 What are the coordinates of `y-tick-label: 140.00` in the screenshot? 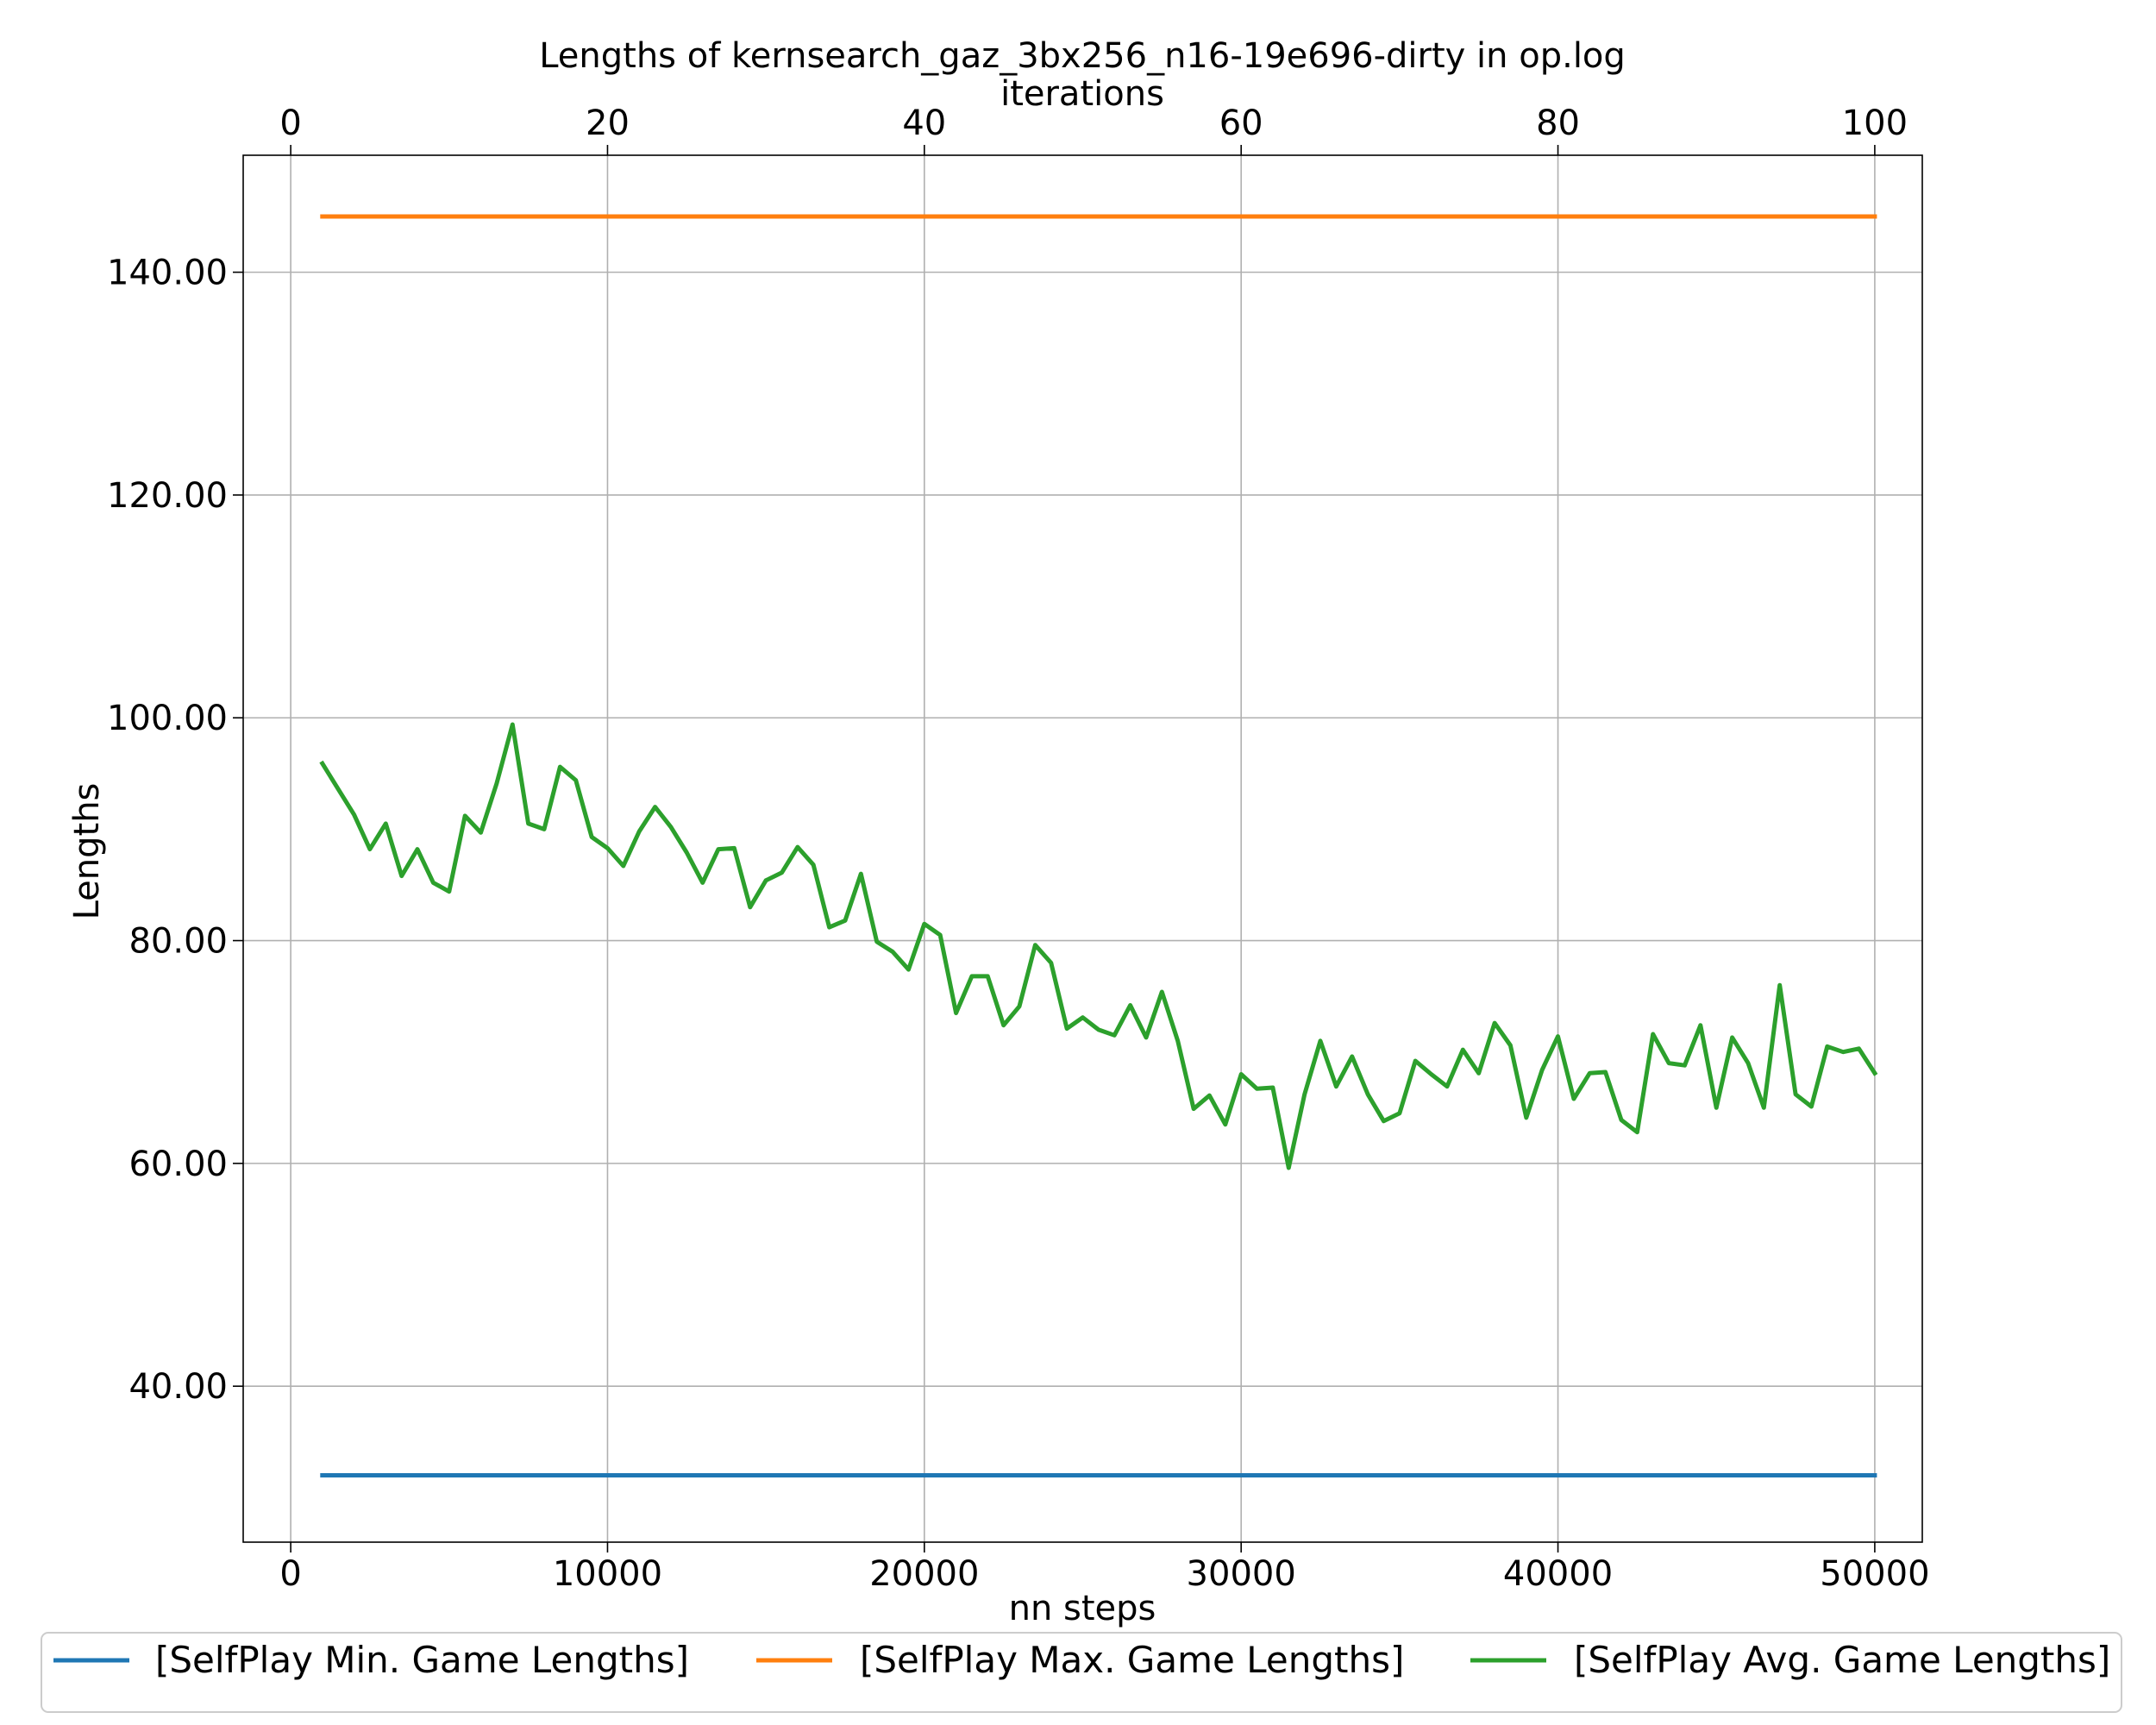 It's located at (167, 273).